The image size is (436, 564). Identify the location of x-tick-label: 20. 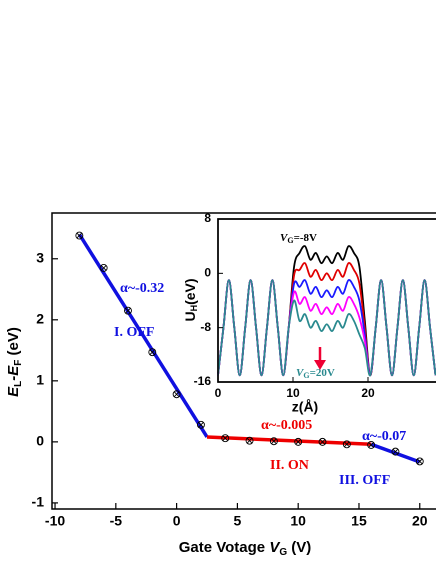
(420, 521).